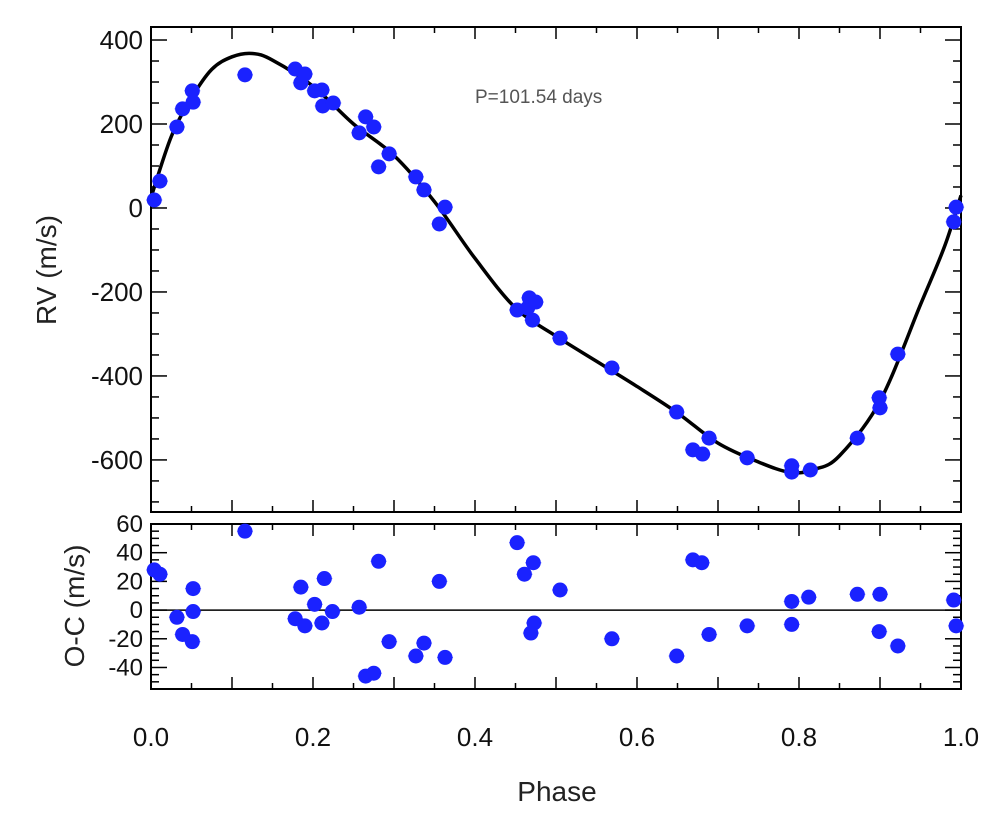  I want to click on residual-axis-label: O-C (m/s), so click(74, 606).